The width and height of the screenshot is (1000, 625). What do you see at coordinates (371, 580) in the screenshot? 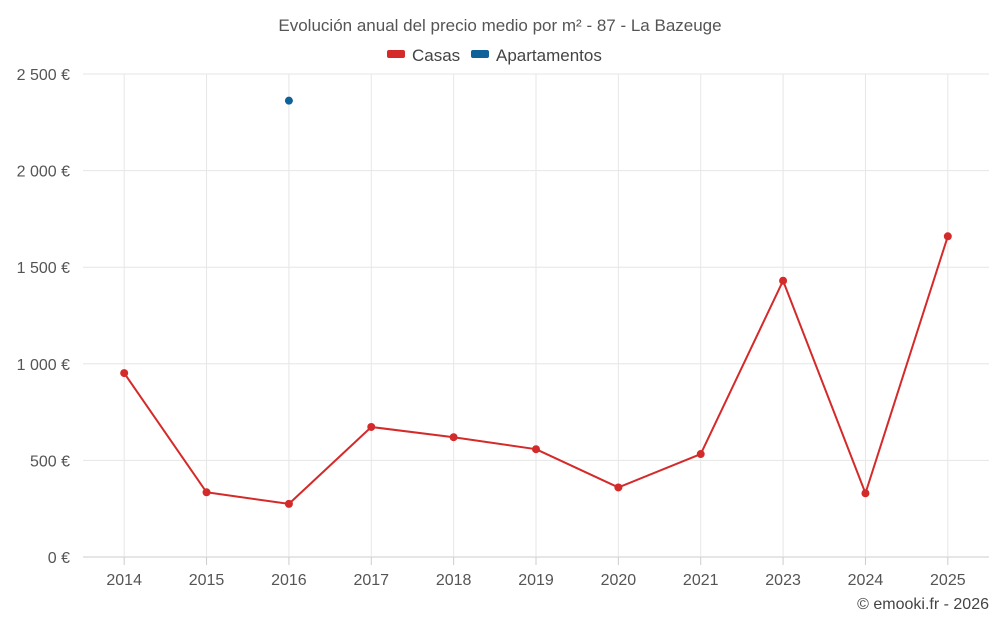
I see `x-tick-label: 2017` at bounding box center [371, 580].